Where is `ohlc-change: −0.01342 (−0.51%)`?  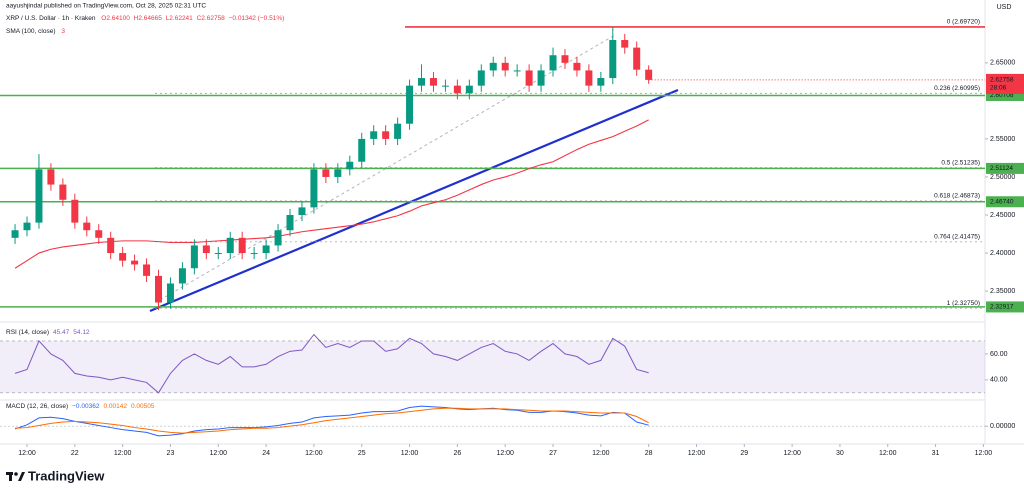 ohlc-change: −0.01342 (−0.51%) is located at coordinates (257, 18).